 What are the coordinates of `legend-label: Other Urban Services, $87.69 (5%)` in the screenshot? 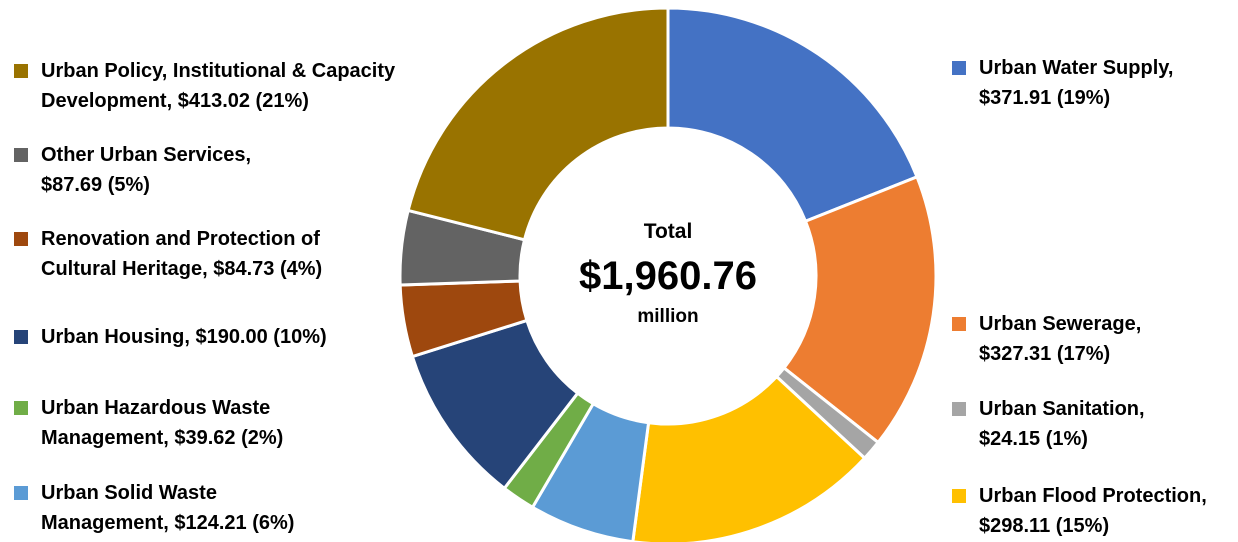 It's located at (146, 170).